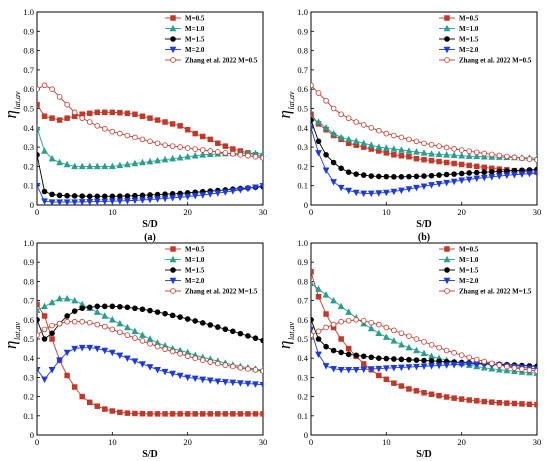 This screenshot has height=461, width=550. Describe the element at coordinates (424, 345) in the screenshot. I see `series-line` at that location.